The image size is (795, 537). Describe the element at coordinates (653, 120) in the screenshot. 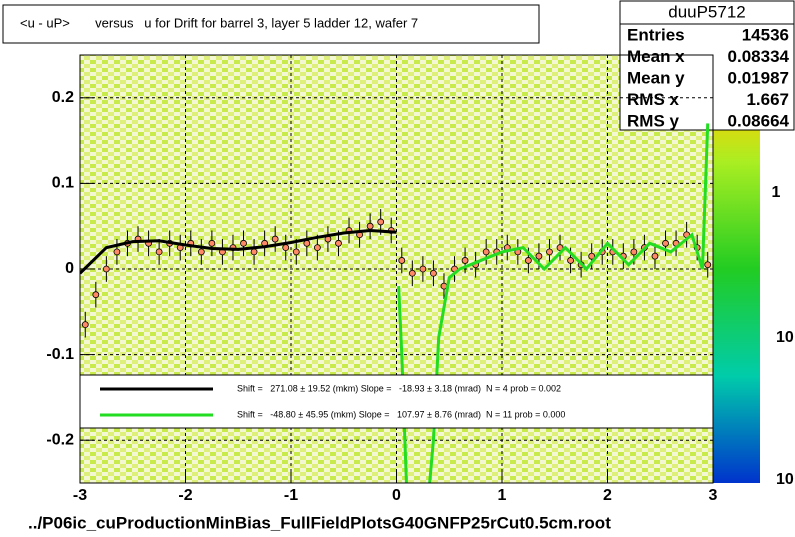

I see `stats-label: RMS y` at that location.